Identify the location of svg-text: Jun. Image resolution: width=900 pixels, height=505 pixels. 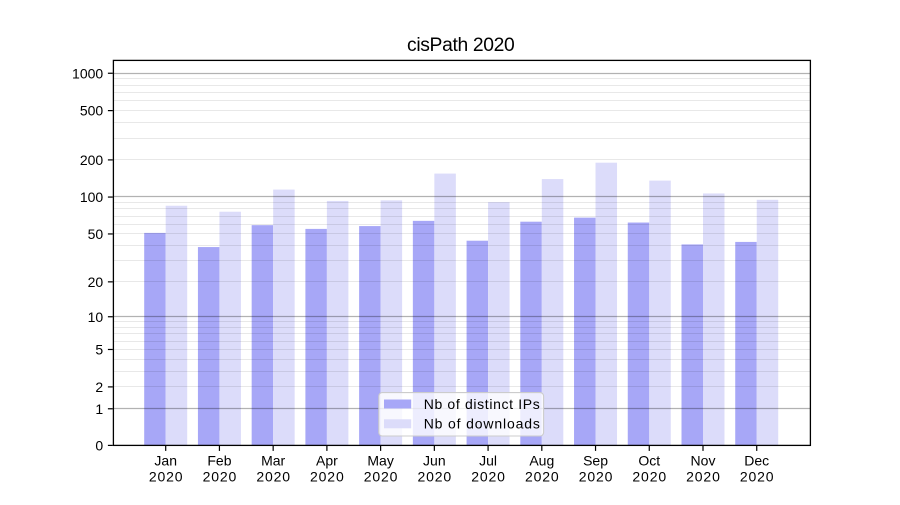
(434, 461).